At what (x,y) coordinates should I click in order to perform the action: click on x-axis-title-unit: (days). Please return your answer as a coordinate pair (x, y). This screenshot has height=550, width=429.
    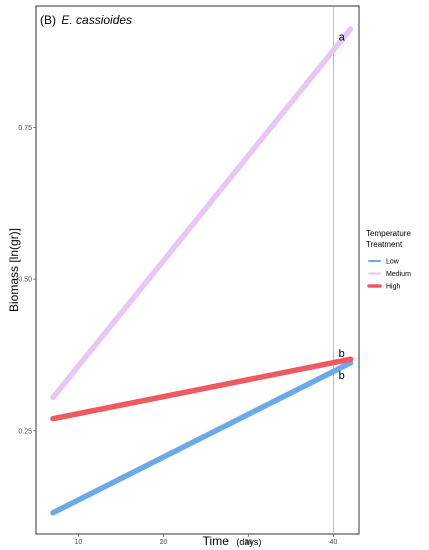
    Looking at the image, I should click on (248, 542).